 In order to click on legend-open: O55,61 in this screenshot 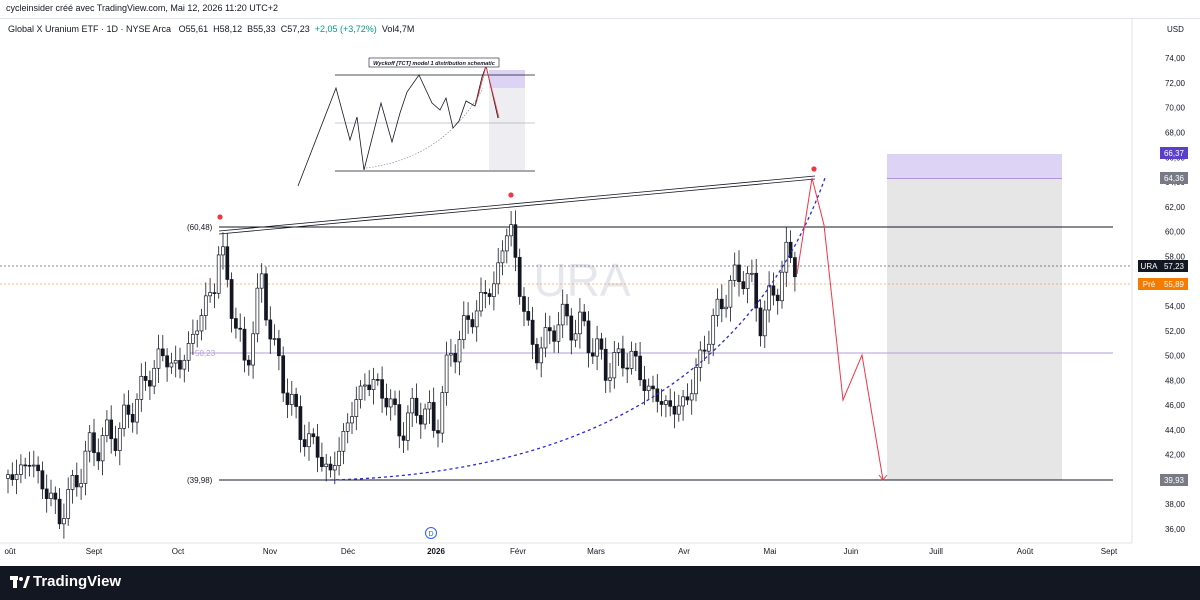, I will do `click(193, 29)`.